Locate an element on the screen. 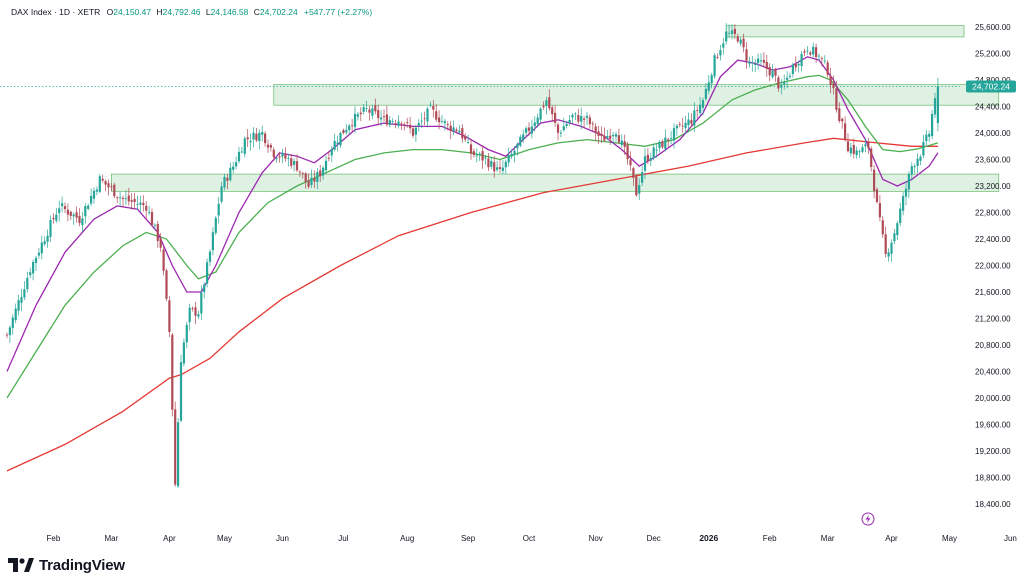 The height and width of the screenshot is (583, 1024). time-tick-label: Mar is located at coordinates (112, 538).